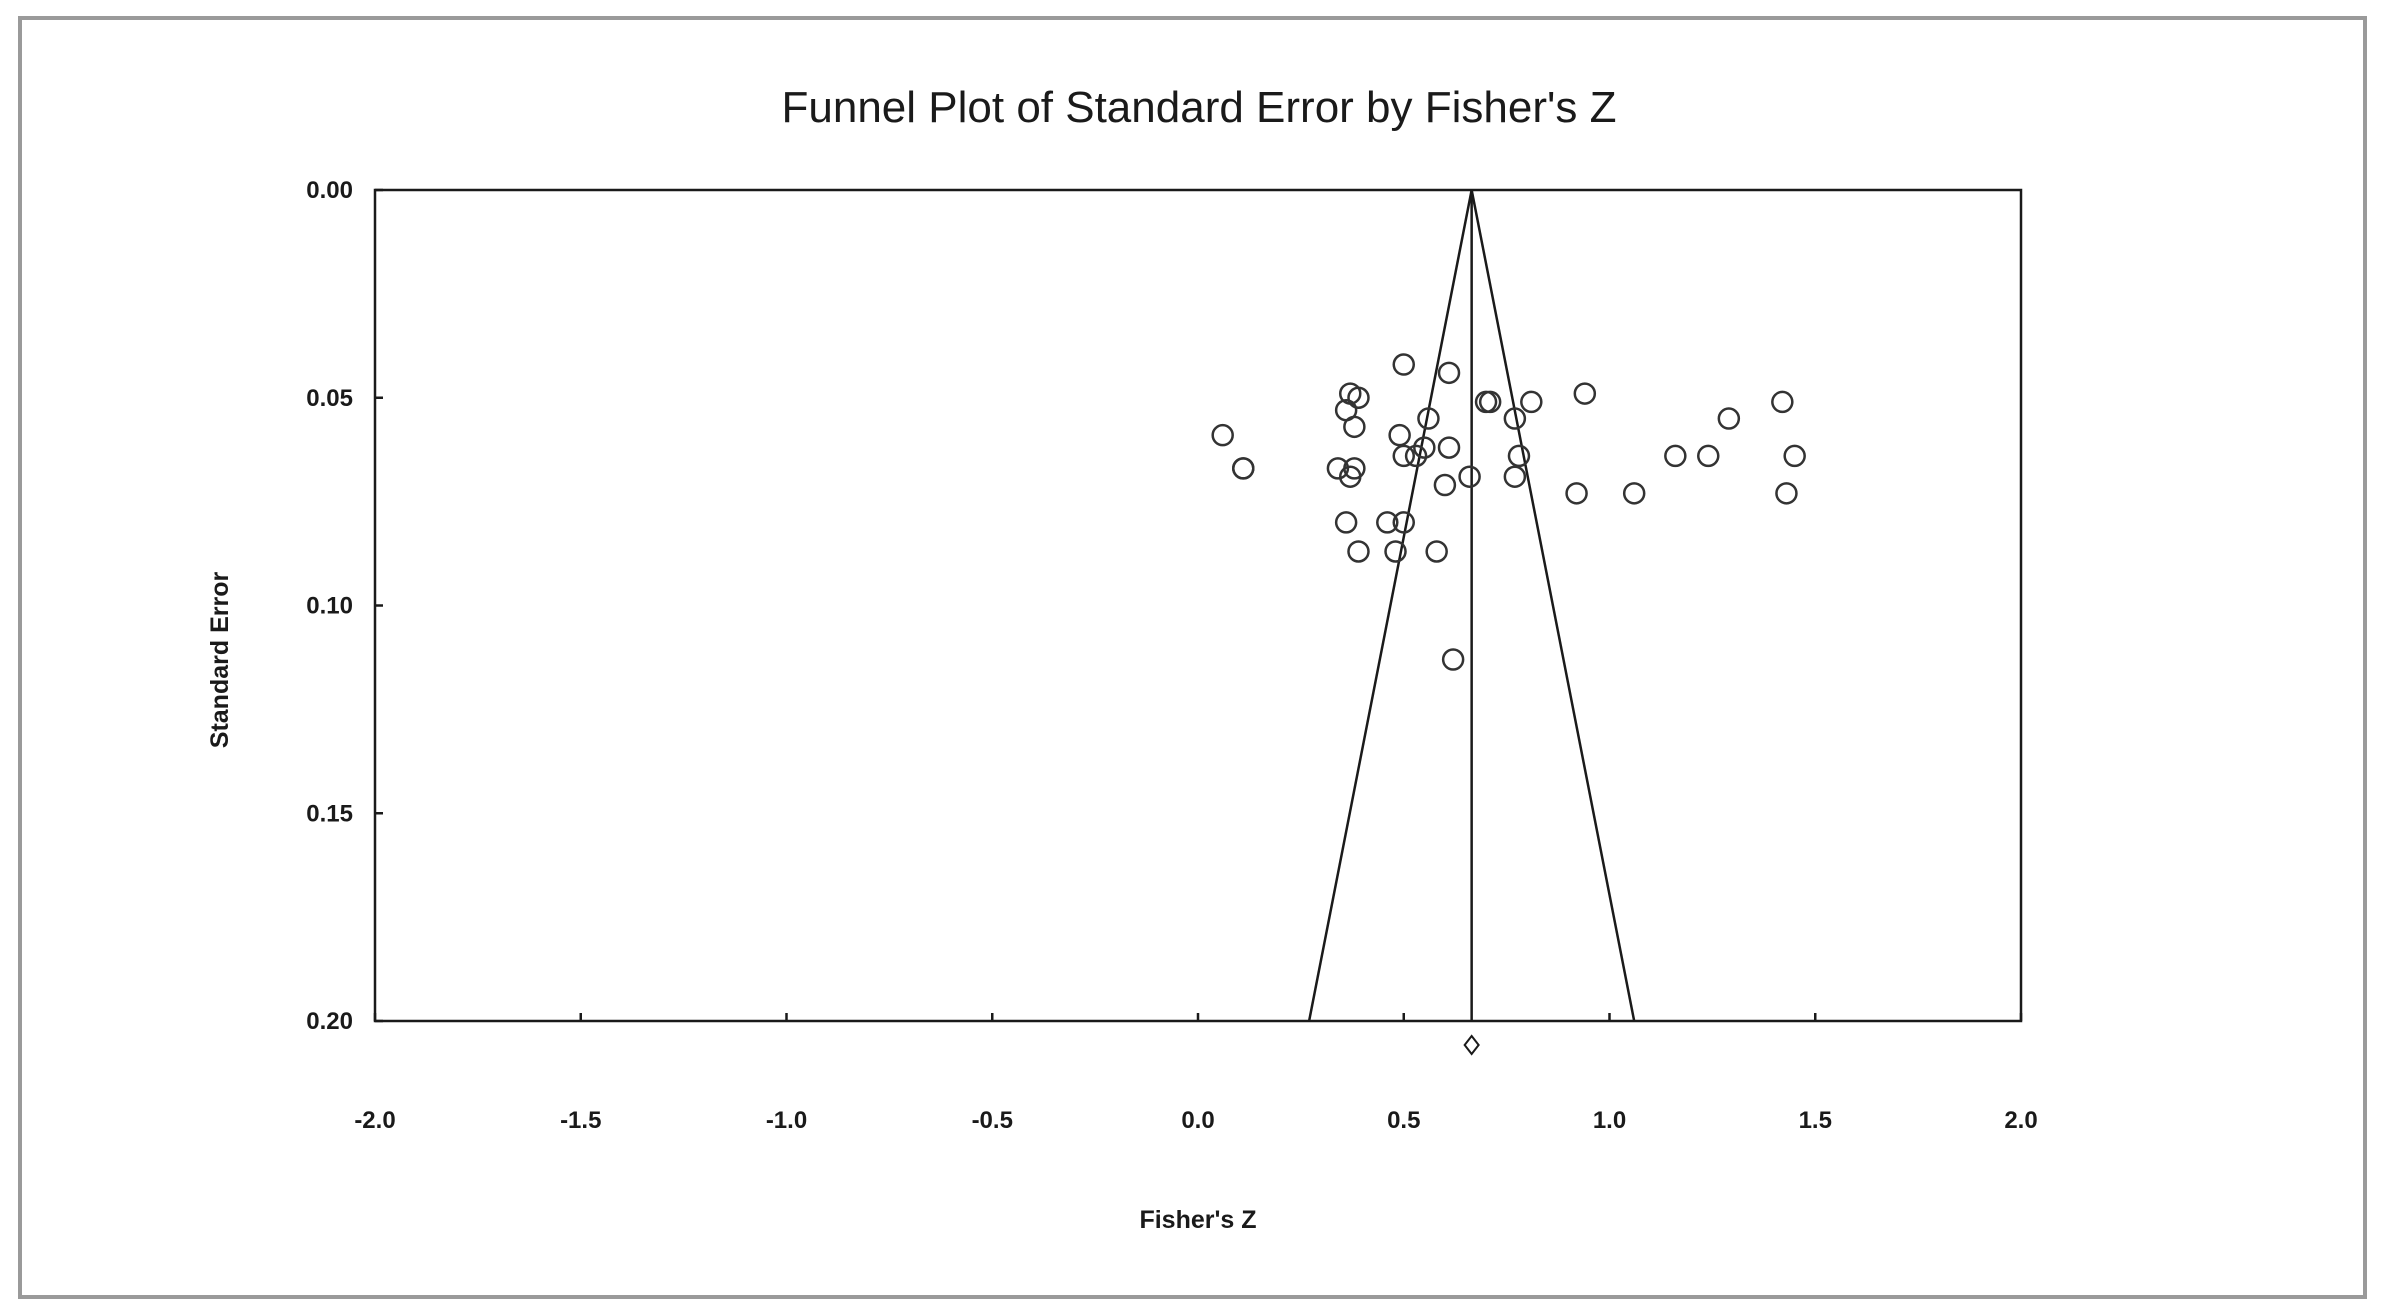  Describe the element at coordinates (1403, 1120) in the screenshot. I see `x-tick-label: 0.5` at that location.